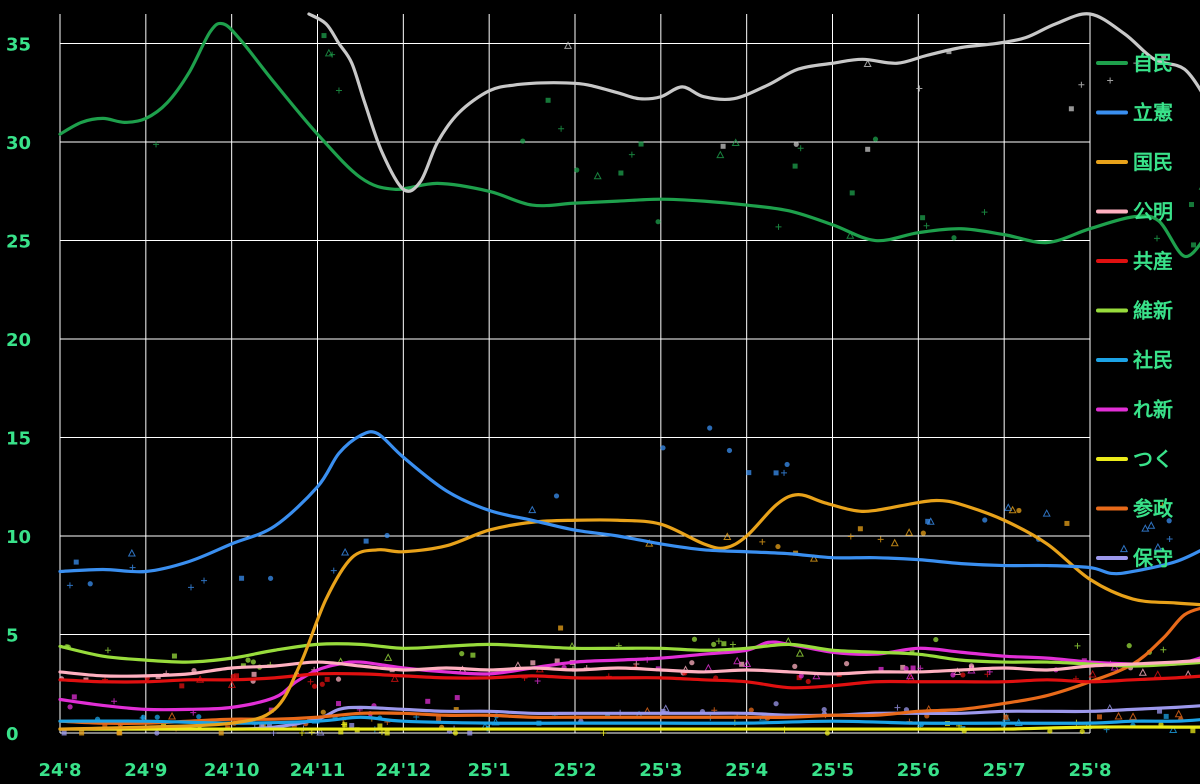 This screenshot has width=1200, height=784. Describe the element at coordinates (1089, 770) in the screenshot. I see `x-tick-label: 25'8` at that location.